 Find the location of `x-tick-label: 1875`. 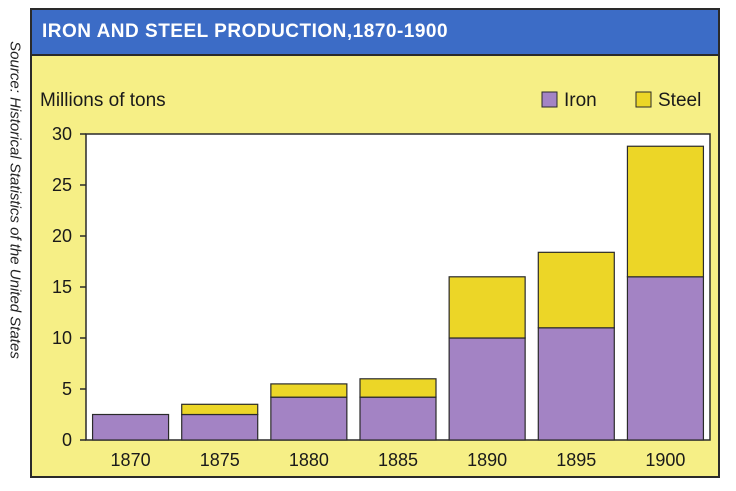

x-tick-label: 1875 is located at coordinates (220, 460).